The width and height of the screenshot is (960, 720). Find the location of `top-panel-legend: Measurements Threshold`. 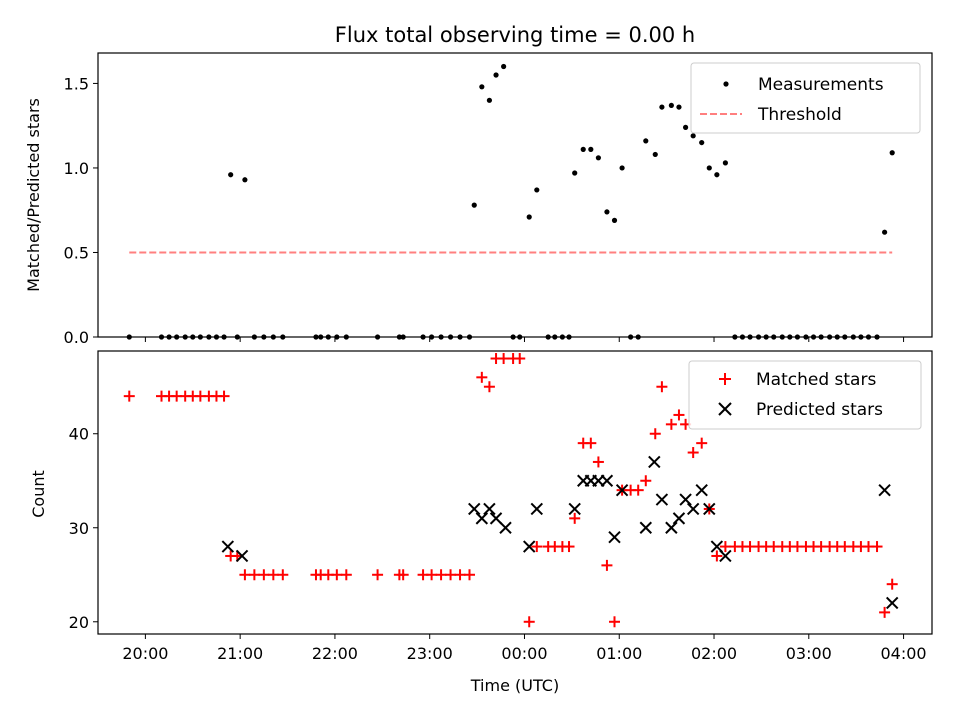

top-panel-legend: Measurements Threshold is located at coordinates (805, 98).